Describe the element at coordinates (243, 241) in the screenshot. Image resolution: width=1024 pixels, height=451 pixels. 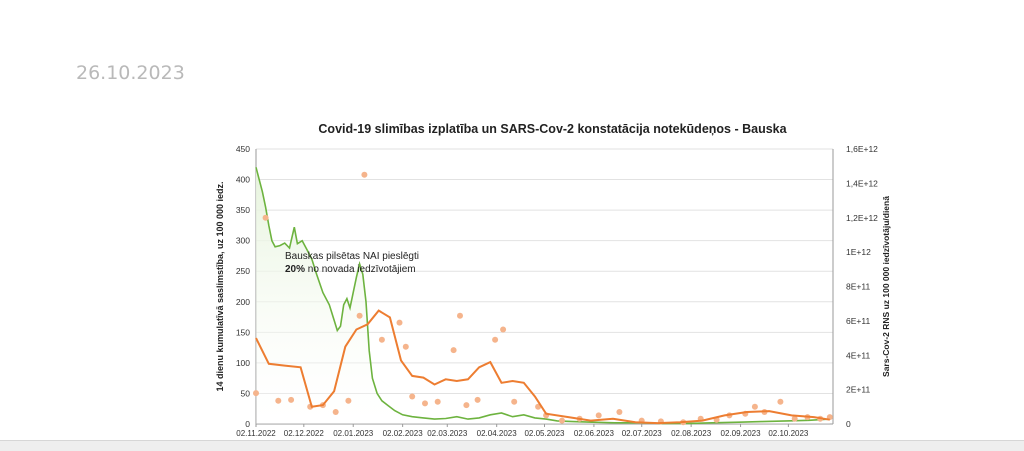
I see `y-tick-label: 300` at that location.